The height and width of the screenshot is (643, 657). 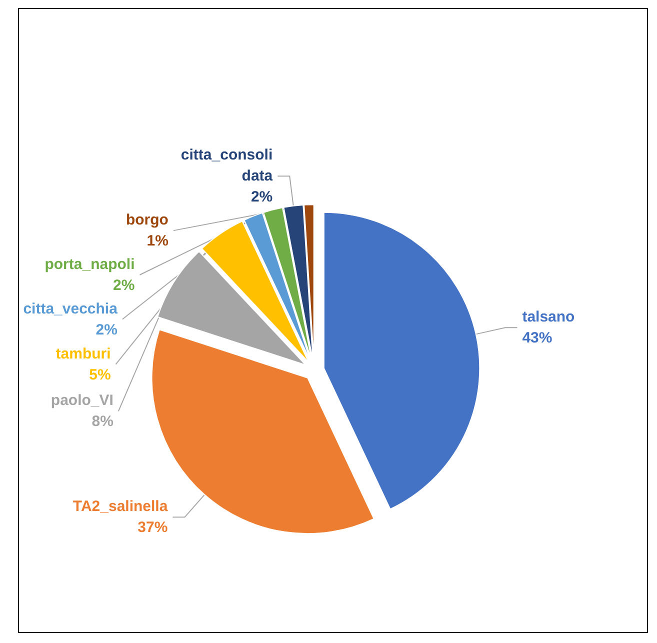 What do you see at coordinates (82, 401) in the screenshot?
I see `slice-label: paolo_VI` at bounding box center [82, 401].